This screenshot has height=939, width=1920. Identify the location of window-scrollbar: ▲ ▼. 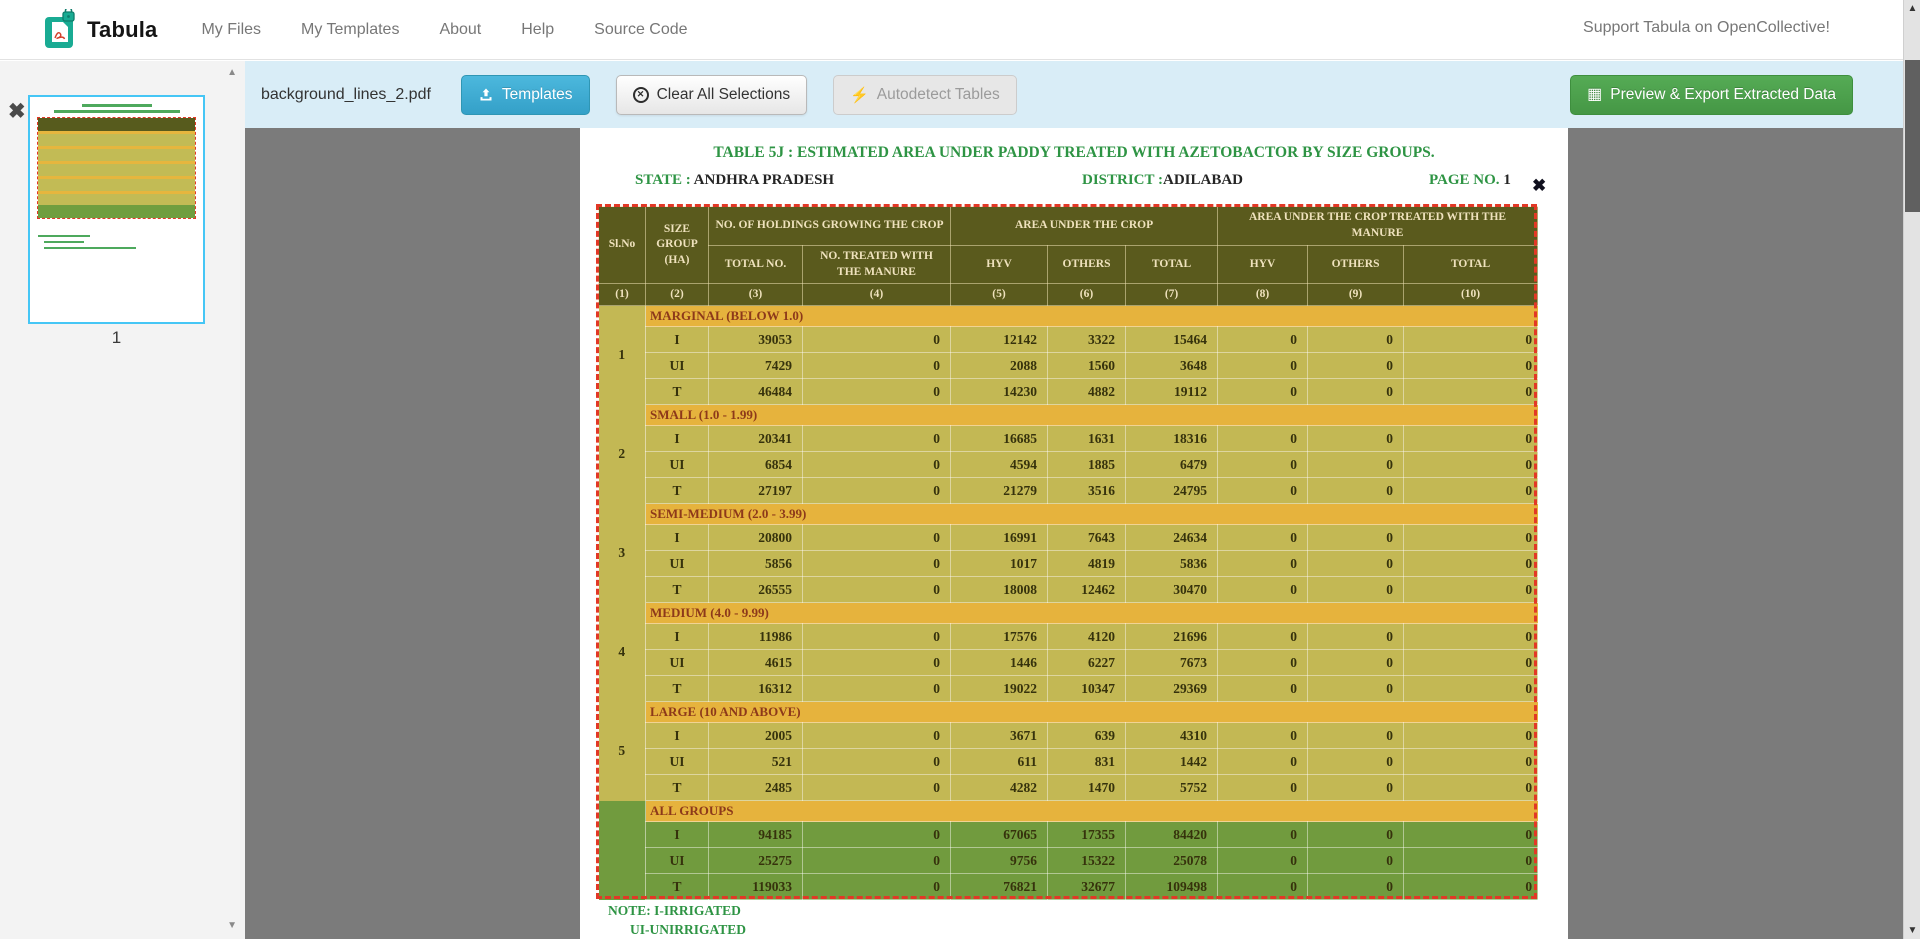
(1911, 469).